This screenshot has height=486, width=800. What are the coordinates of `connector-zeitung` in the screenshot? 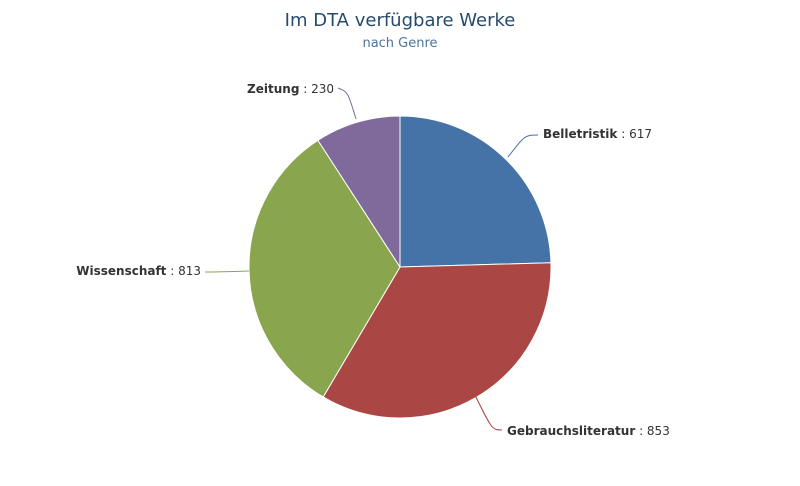 It's located at (347, 103).